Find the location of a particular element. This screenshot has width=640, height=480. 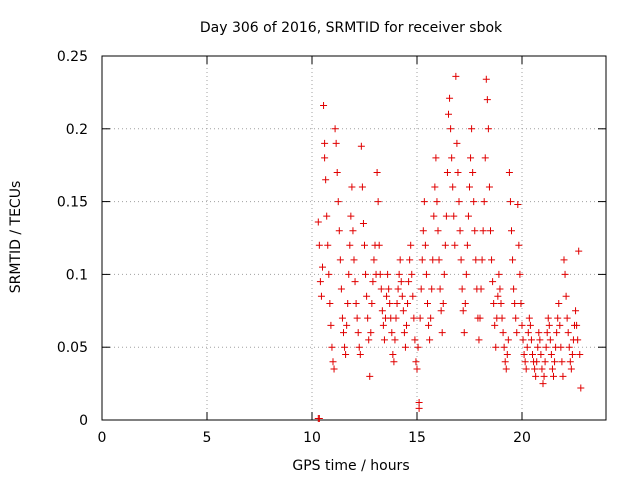

y-axis-label: SRMTID / TECUs is located at coordinates (16, 237).